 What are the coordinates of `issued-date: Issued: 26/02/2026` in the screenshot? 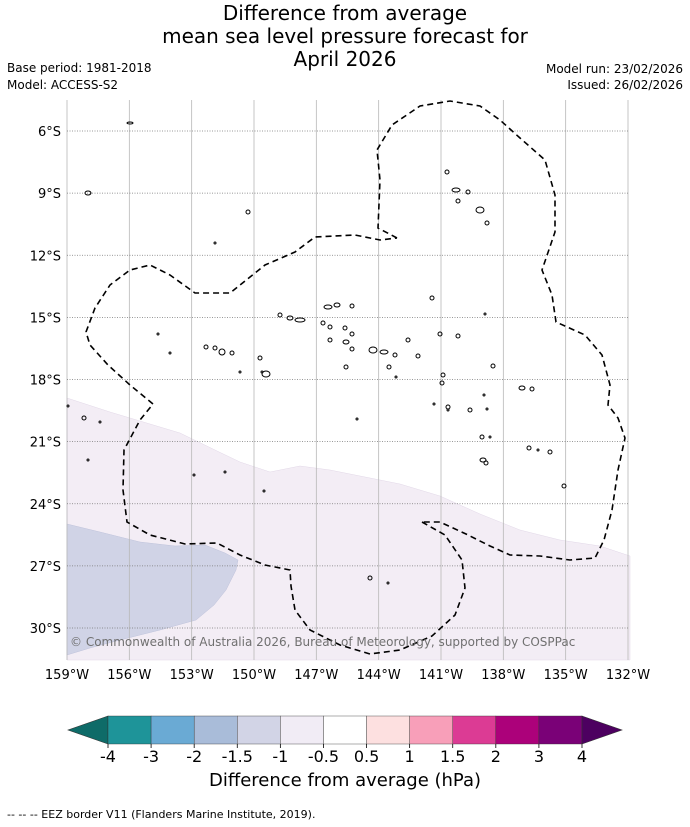 It's located at (625, 85).